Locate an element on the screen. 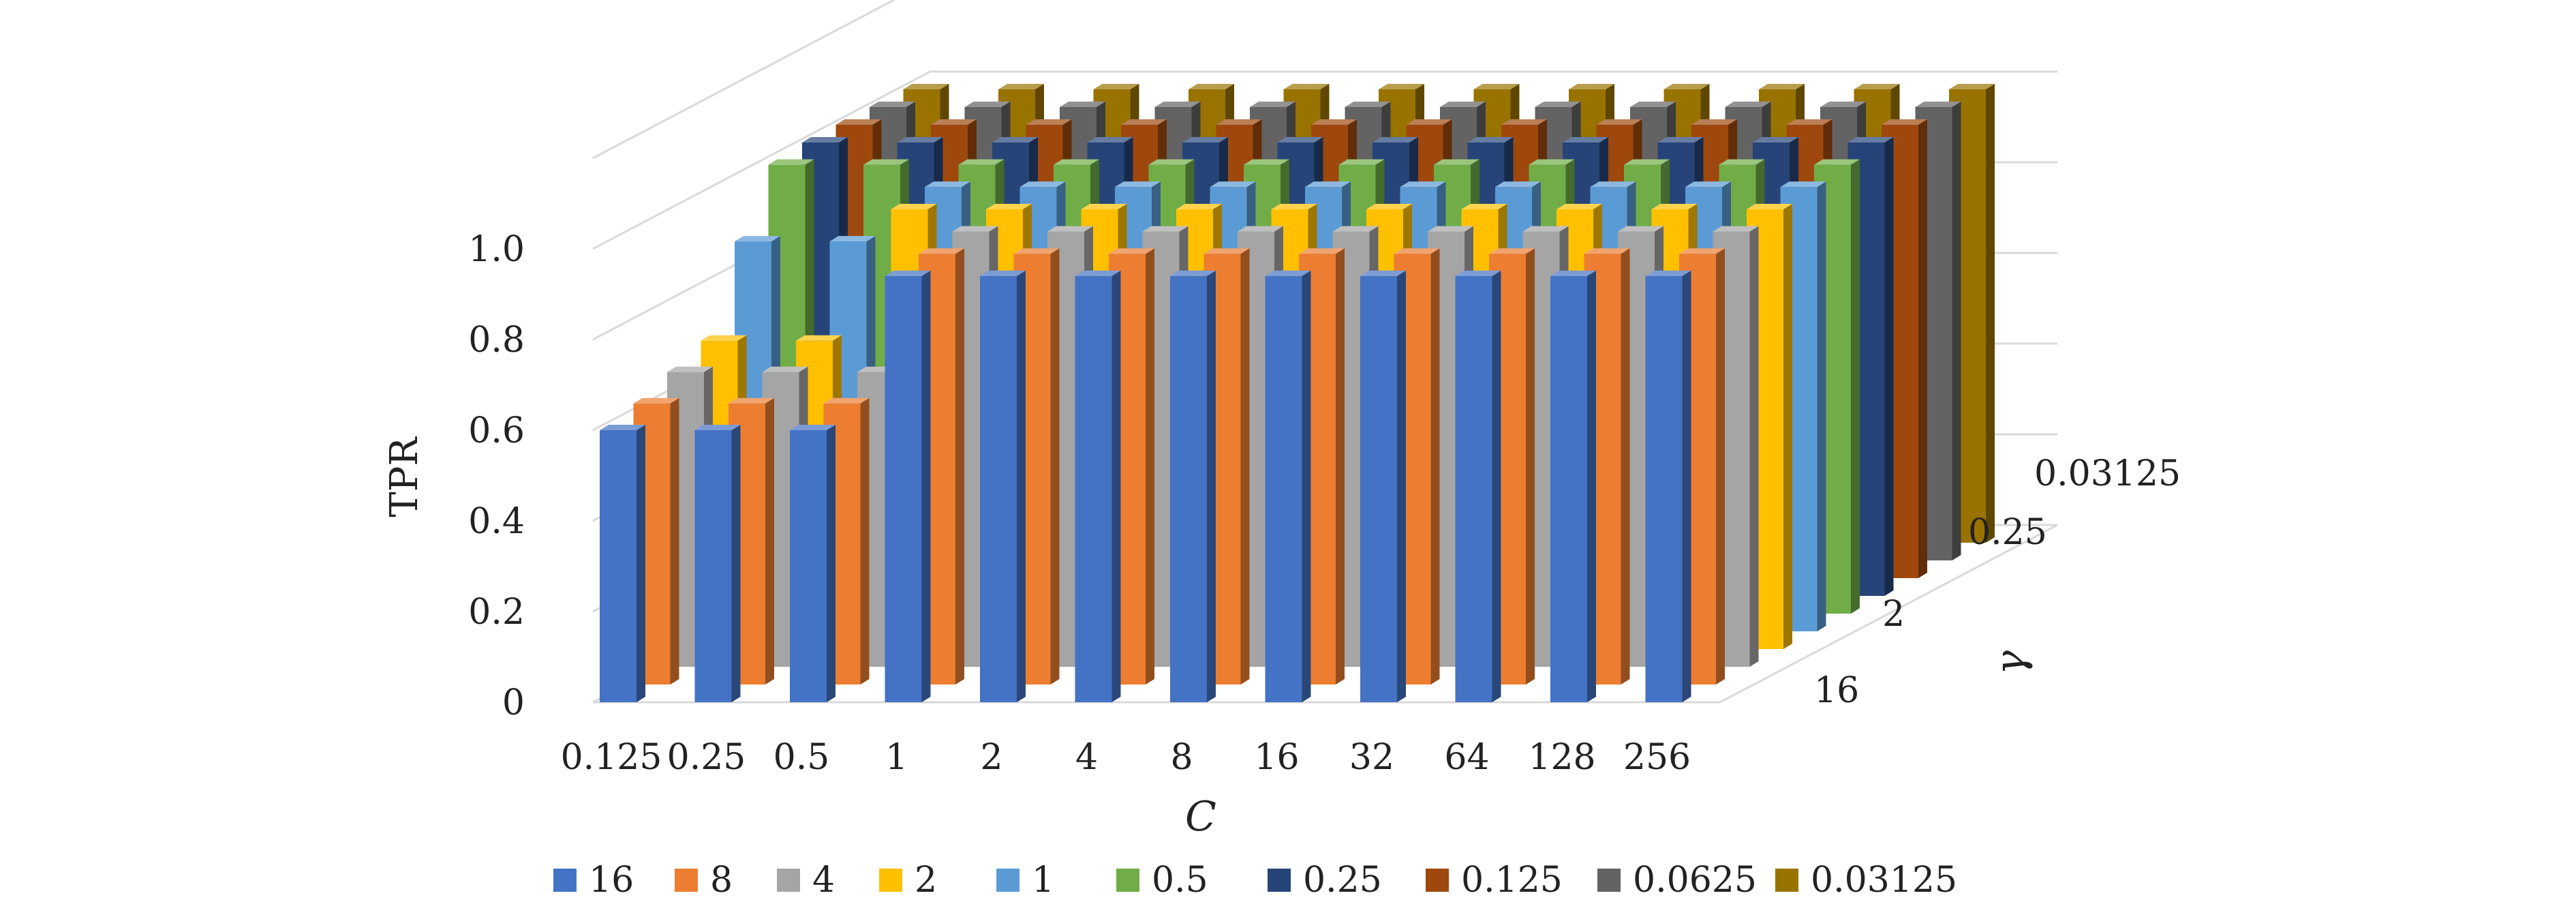 The width and height of the screenshot is (2576, 902). legend-label: 0.25 is located at coordinates (1342, 881).